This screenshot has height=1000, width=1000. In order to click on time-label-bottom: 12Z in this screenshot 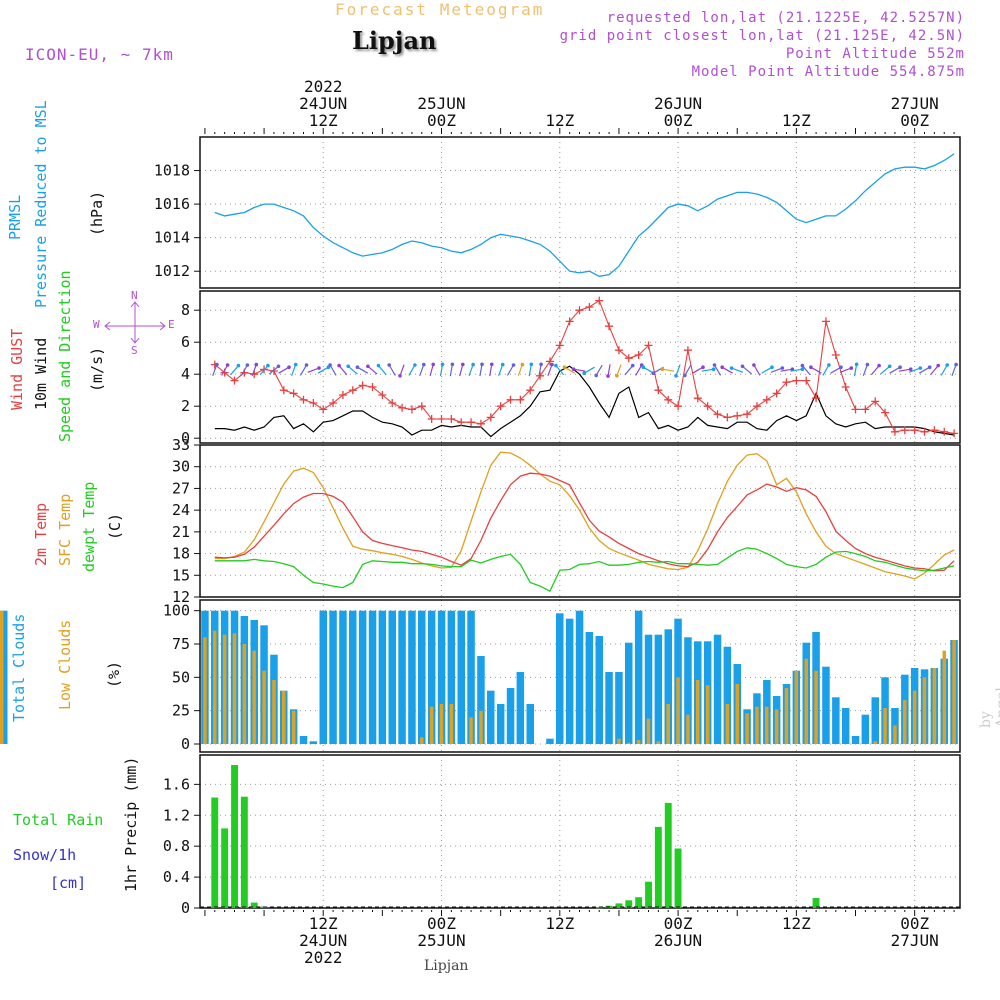, I will do `click(559, 923)`.